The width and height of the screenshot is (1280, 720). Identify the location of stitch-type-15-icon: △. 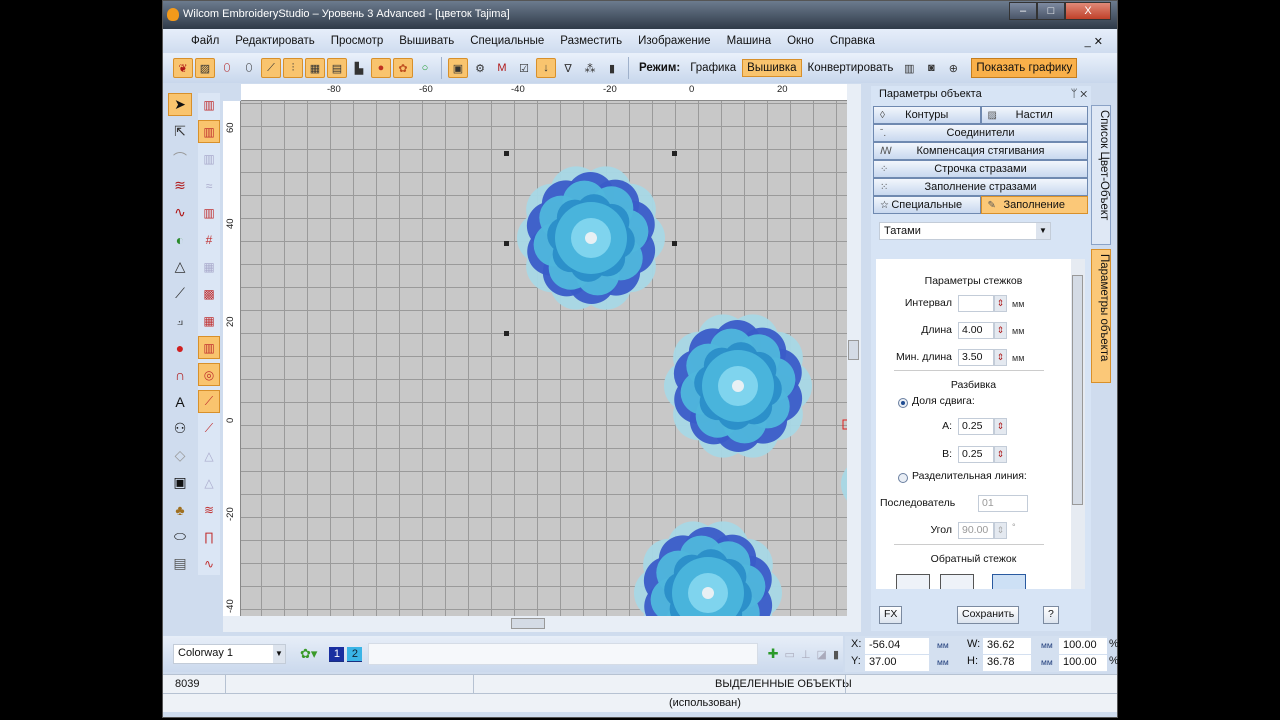
(209, 482).